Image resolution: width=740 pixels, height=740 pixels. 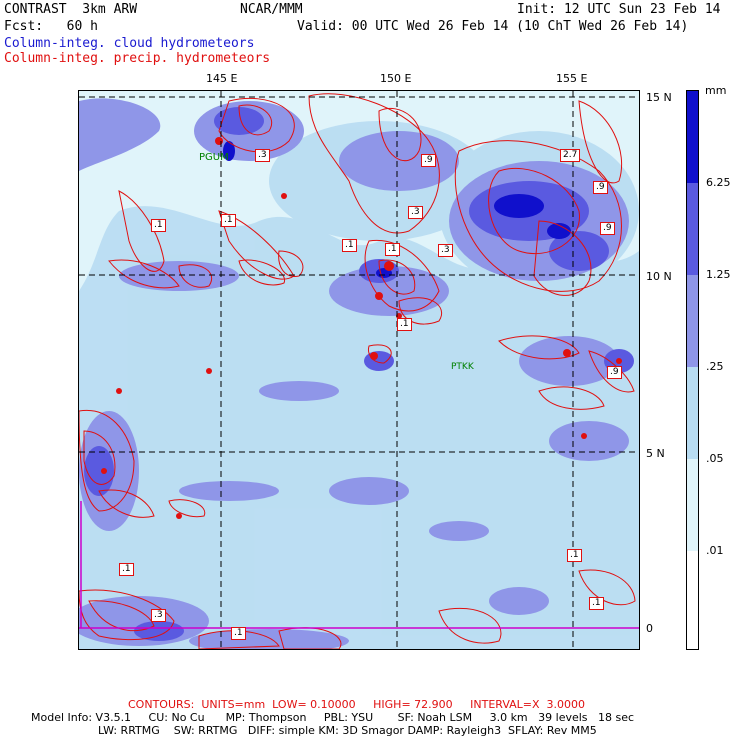 What do you see at coordinates (51, 26) in the screenshot?
I see `forecast-hour: Fcst: 60 h` at bounding box center [51, 26].